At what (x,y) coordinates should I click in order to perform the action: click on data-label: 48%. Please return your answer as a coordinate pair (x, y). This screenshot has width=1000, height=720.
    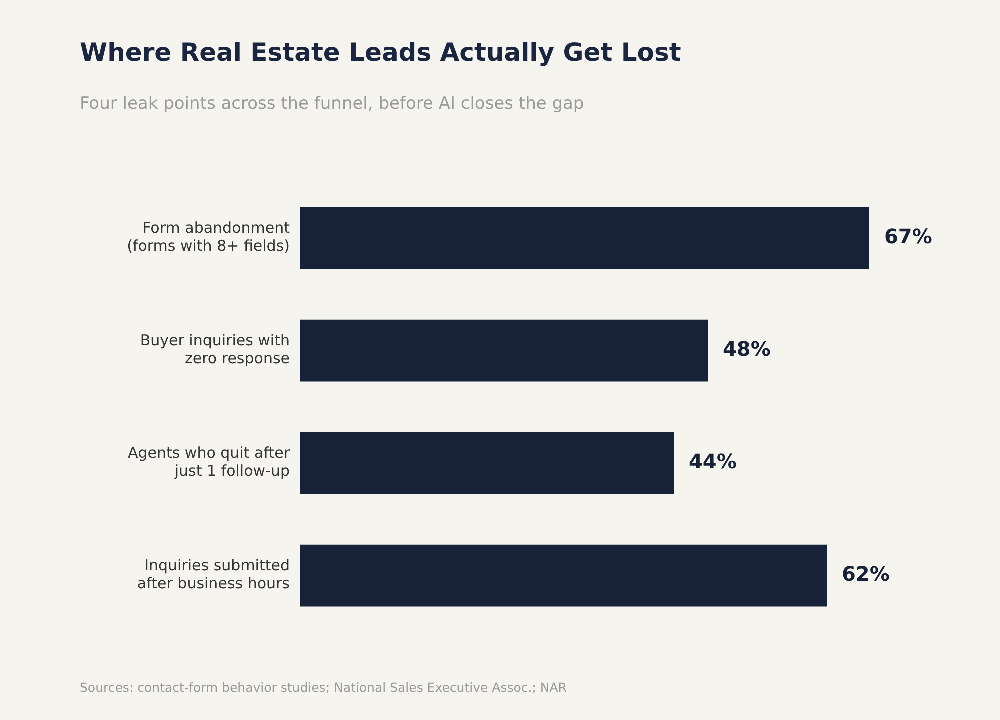
    Looking at the image, I should click on (747, 348).